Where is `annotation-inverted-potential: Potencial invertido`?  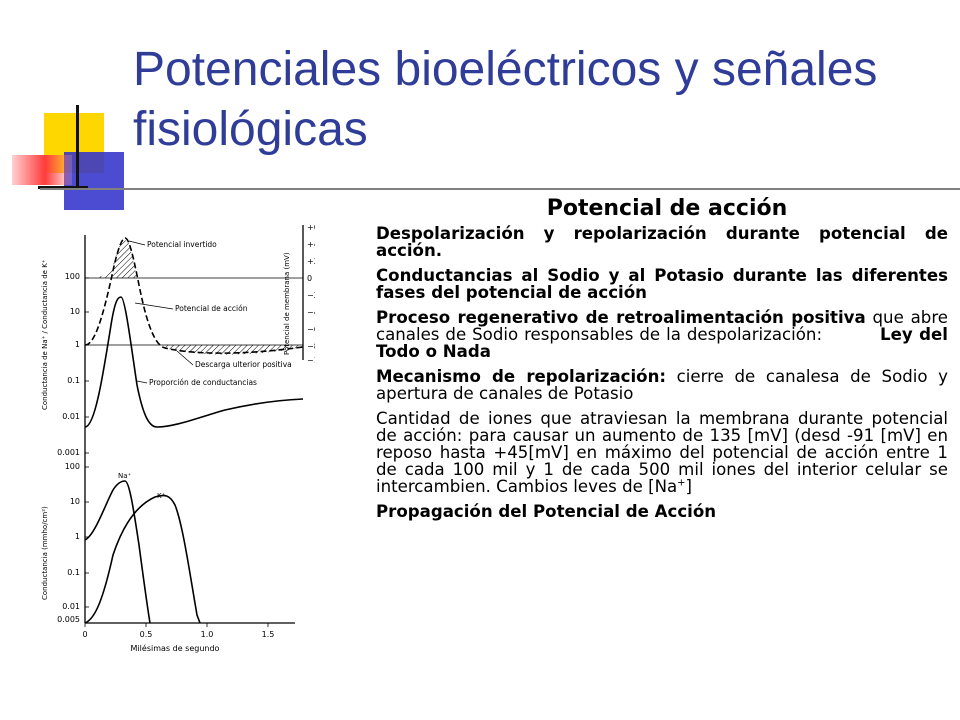
annotation-inverted-potential: Potencial invertido is located at coordinates (182, 244).